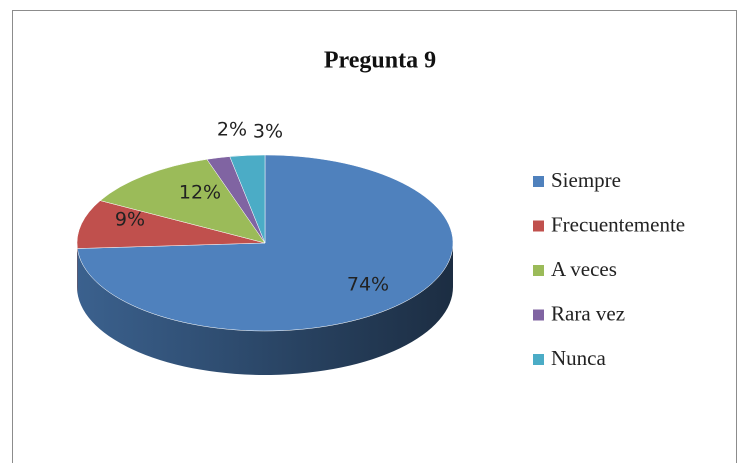 This screenshot has width=743, height=463. I want to click on legend-label: Rara vez, so click(588, 313).